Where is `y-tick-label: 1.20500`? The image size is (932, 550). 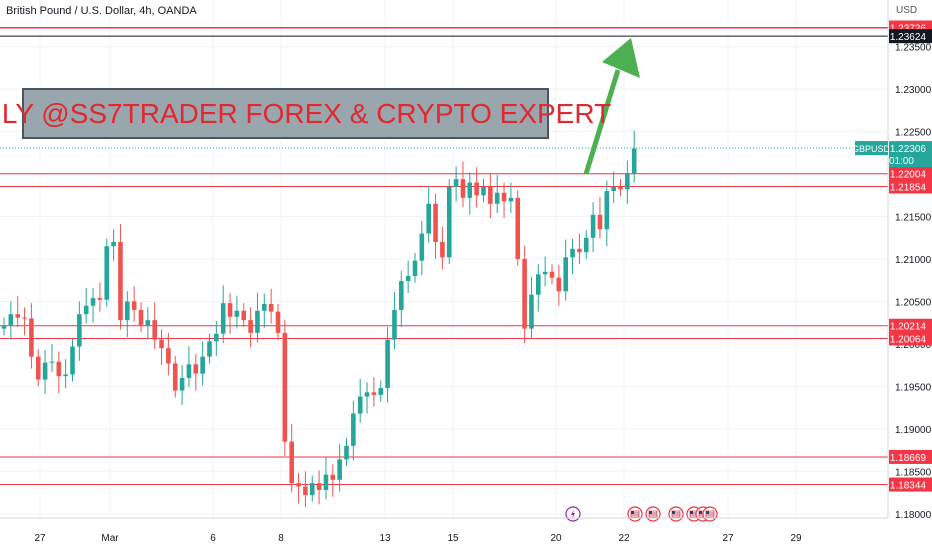 y-tick-label: 1.20500 is located at coordinates (913, 302).